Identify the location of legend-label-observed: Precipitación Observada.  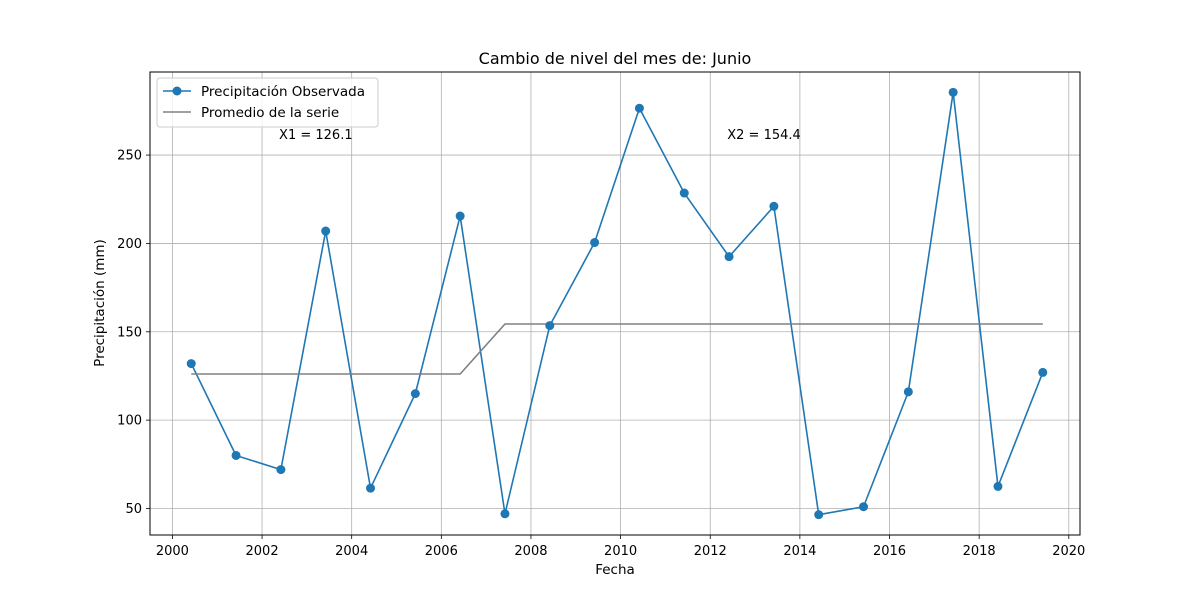
(283, 92).